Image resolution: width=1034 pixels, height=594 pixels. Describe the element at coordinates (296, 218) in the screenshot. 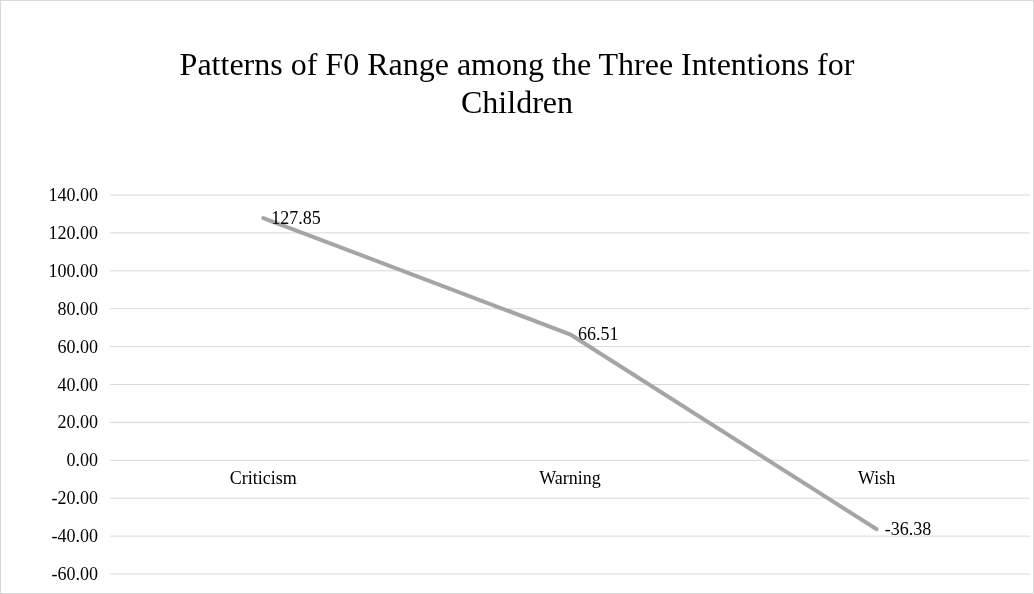

I see `data-label: 127.85` at that location.